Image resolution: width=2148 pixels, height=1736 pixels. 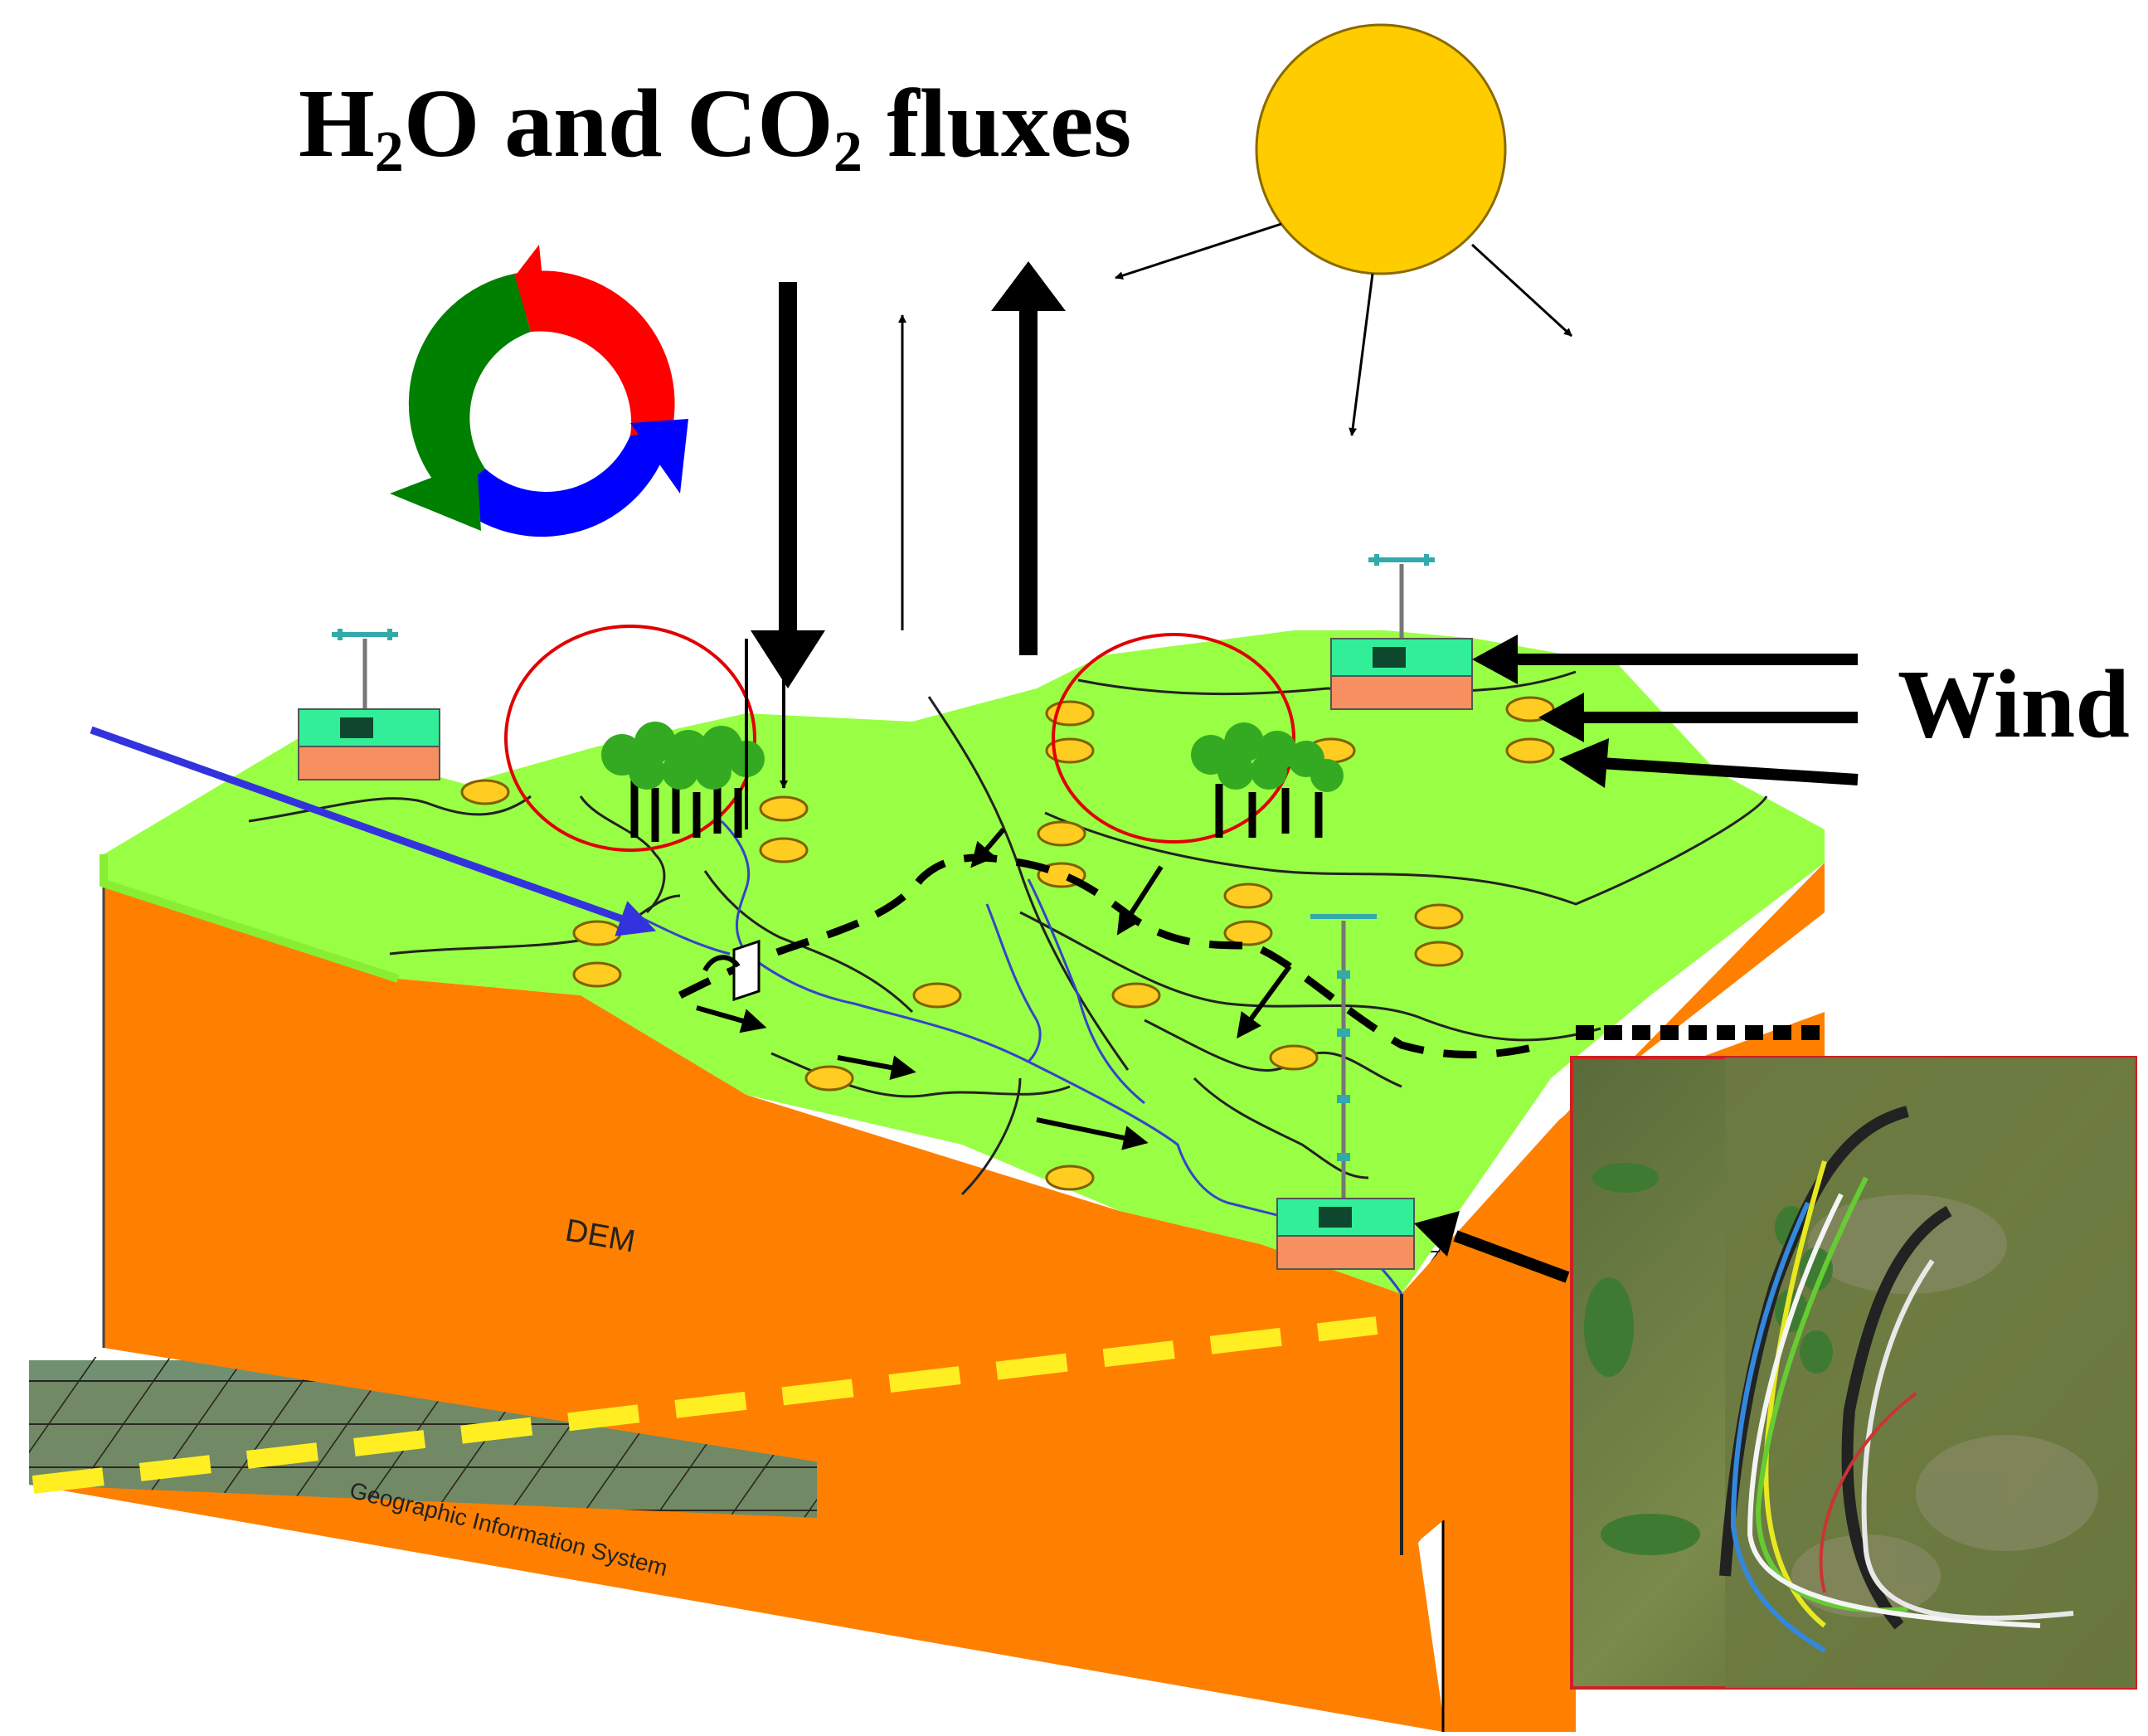 I want to click on observation-points, so click(x=1007, y=943).